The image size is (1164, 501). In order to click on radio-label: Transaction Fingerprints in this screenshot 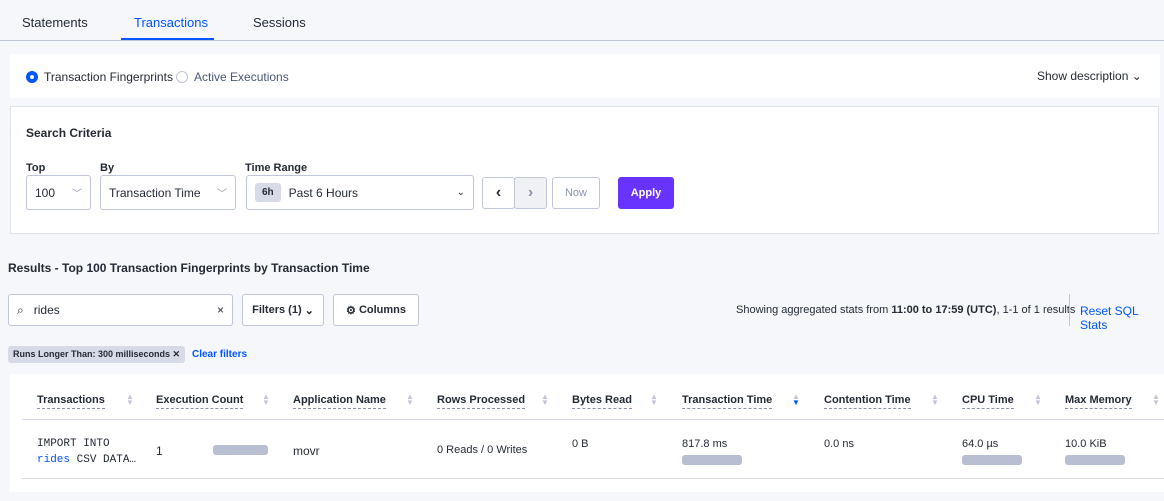, I will do `click(108, 77)`.